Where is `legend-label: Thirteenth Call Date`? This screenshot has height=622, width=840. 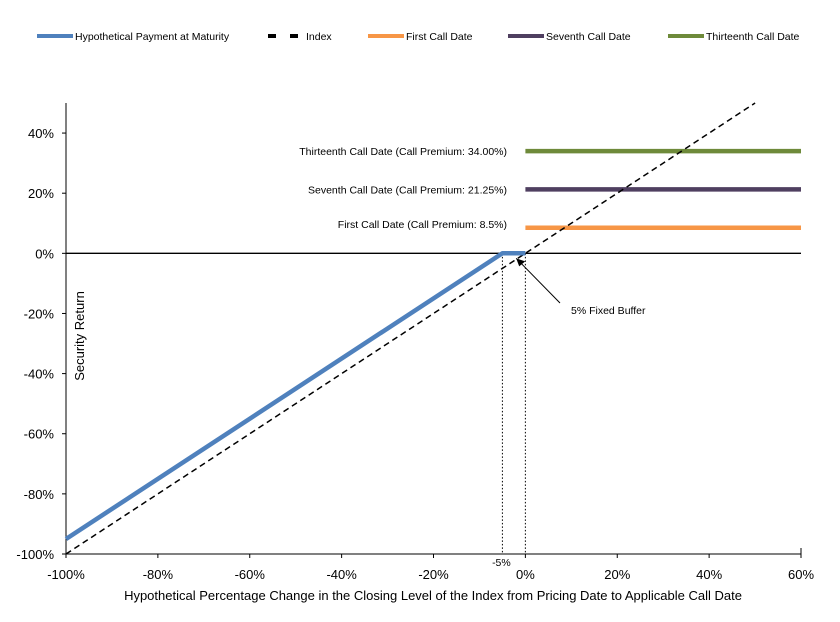
legend-label: Thirteenth Call Date is located at coordinates (753, 37).